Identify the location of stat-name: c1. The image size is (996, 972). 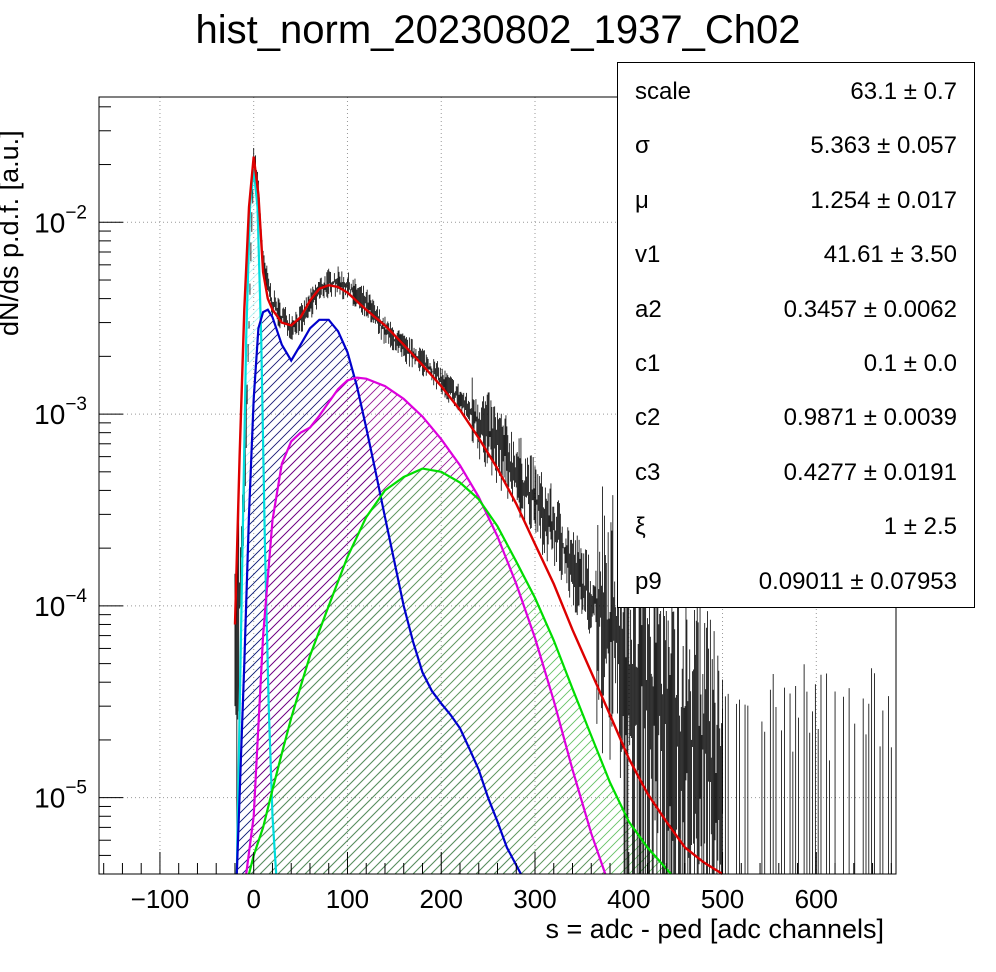
(648, 363).